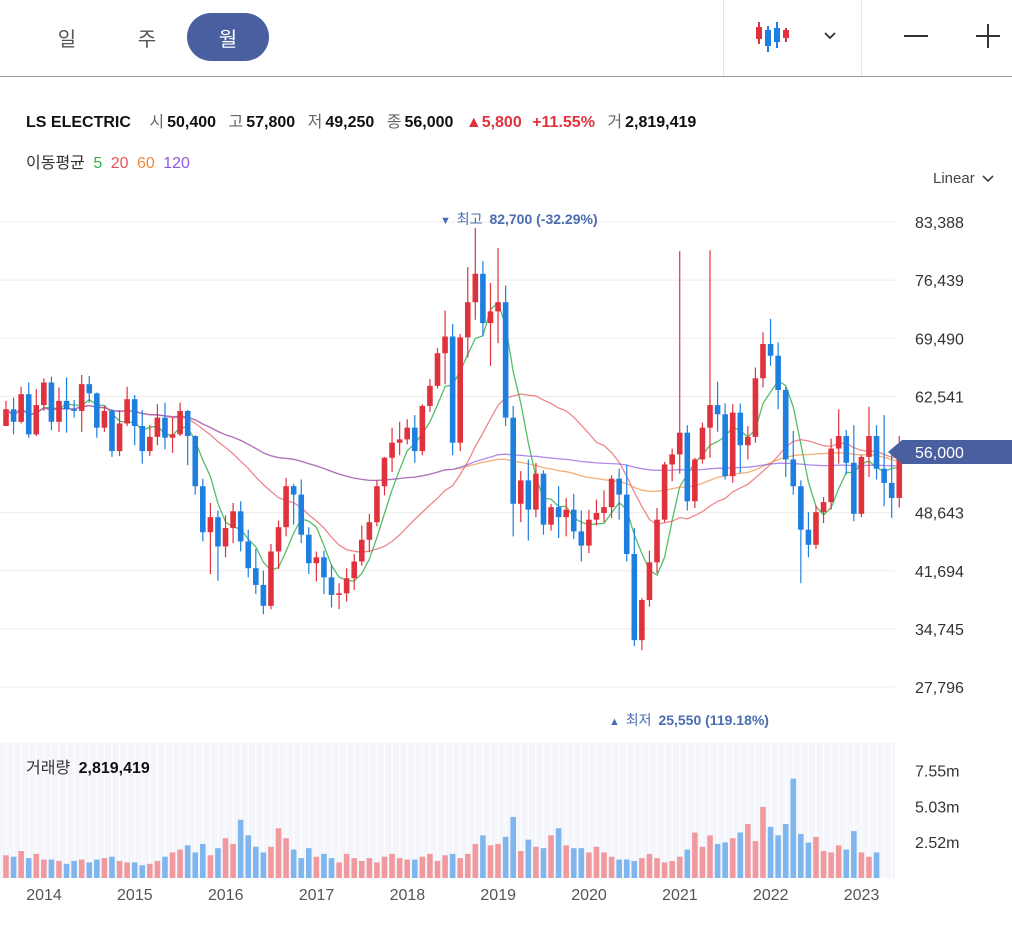  Describe the element at coordinates (236, 122) in the screenshot. I see `high-label: 고` at that location.